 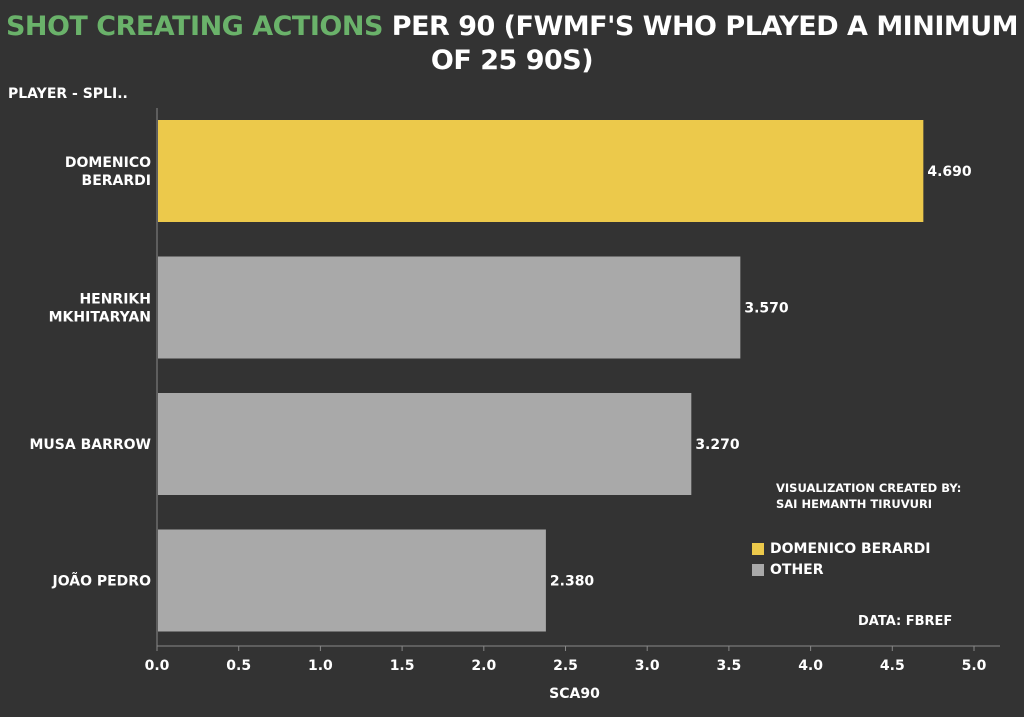 What do you see at coordinates (102, 581) in the screenshot?
I see `category-label: JOÃO PEDRO` at bounding box center [102, 581].